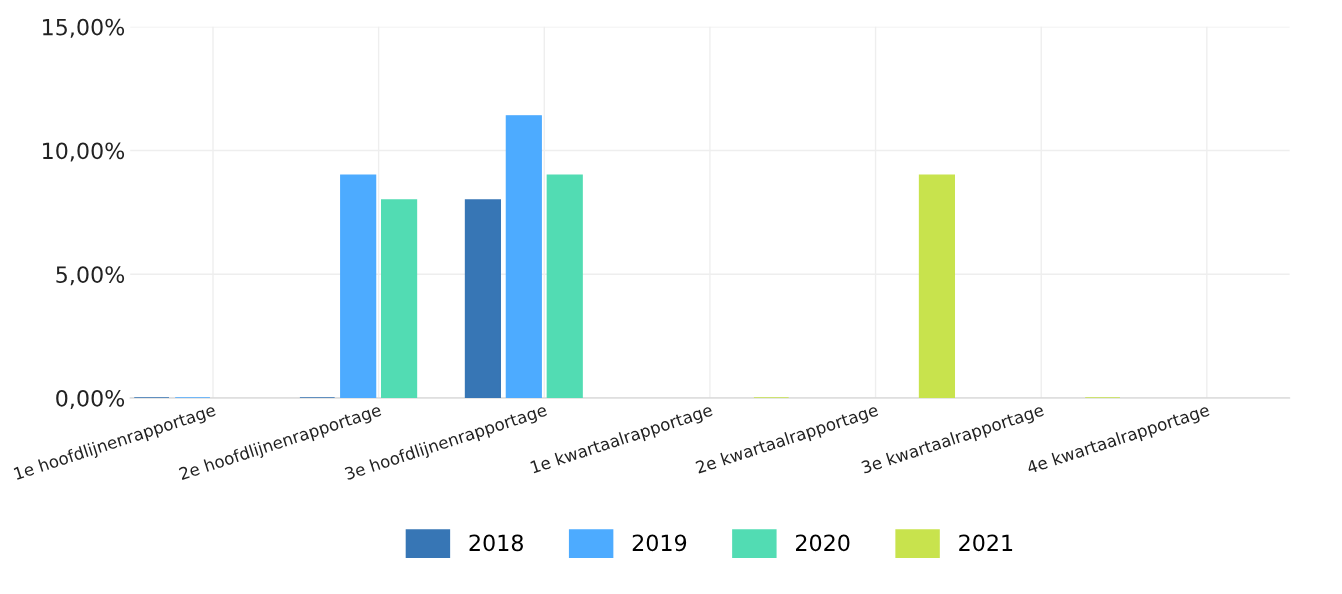 Image resolution: width=1342 pixels, height=594 pixels. Describe the element at coordinates (822, 543) in the screenshot. I see `legend-label: 2020` at that location.